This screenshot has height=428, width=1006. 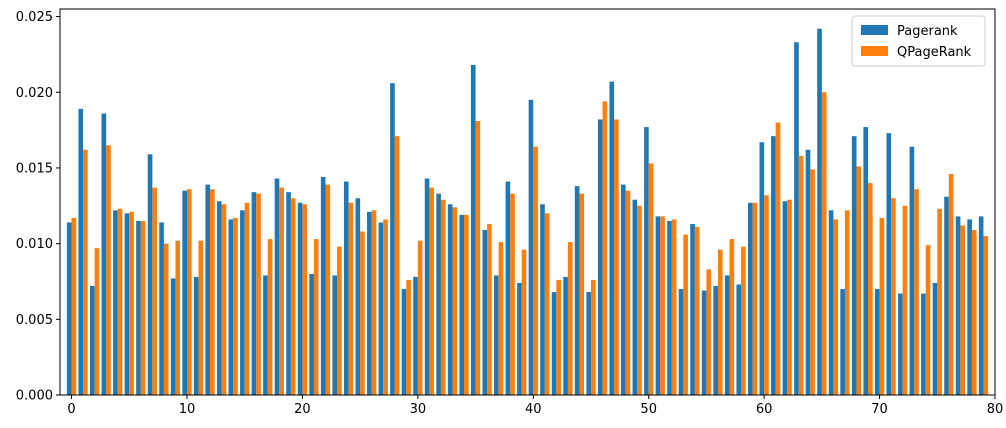 I want to click on y-tick-label: 0.020, so click(x=34, y=93).